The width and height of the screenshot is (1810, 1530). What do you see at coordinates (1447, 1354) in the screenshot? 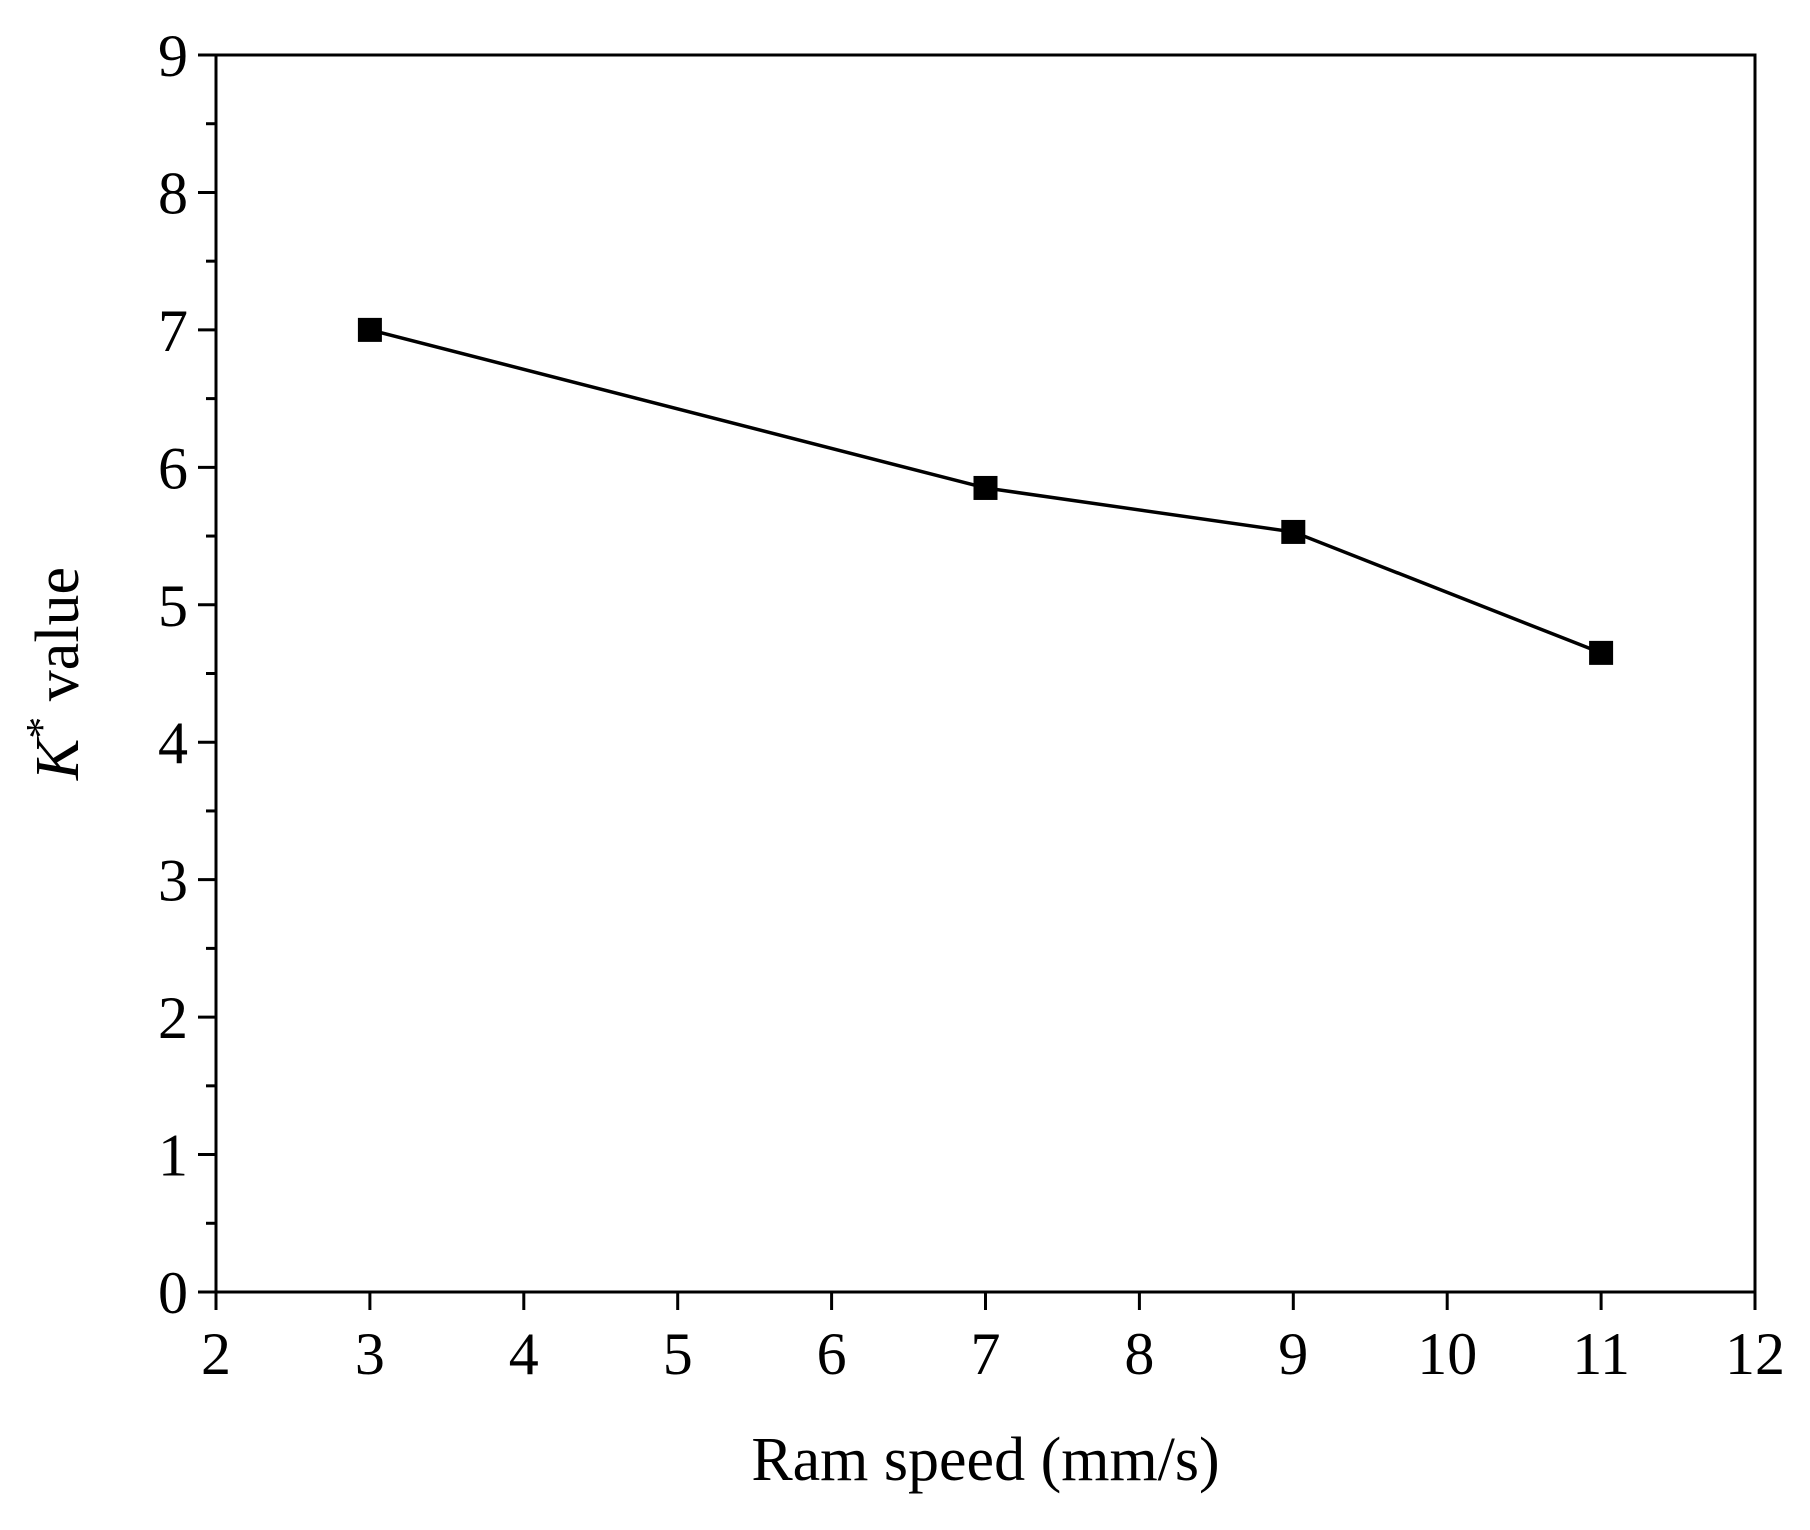
I see `x-tick-label: 10` at bounding box center [1447, 1354].